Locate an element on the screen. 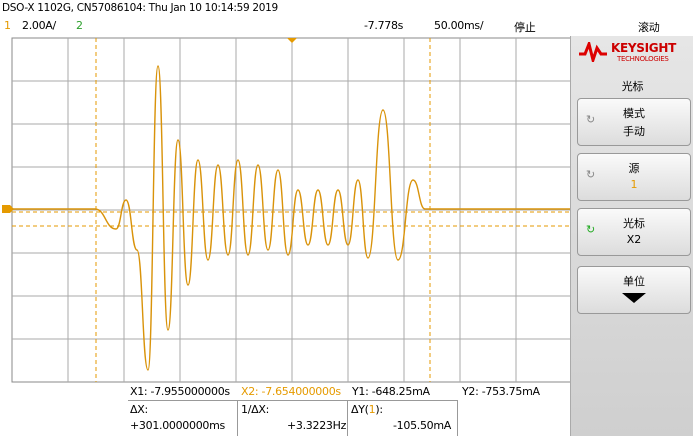  softkey-label: 源 is located at coordinates (634, 168).